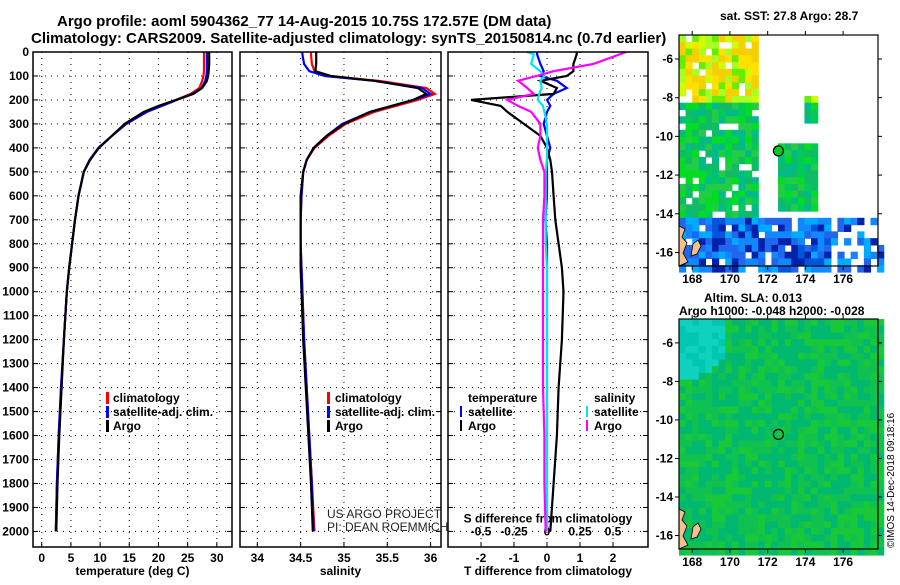 The width and height of the screenshot is (900, 585). What do you see at coordinates (613, 558) in the screenshot?
I see `x-tick-label: 2` at bounding box center [613, 558].